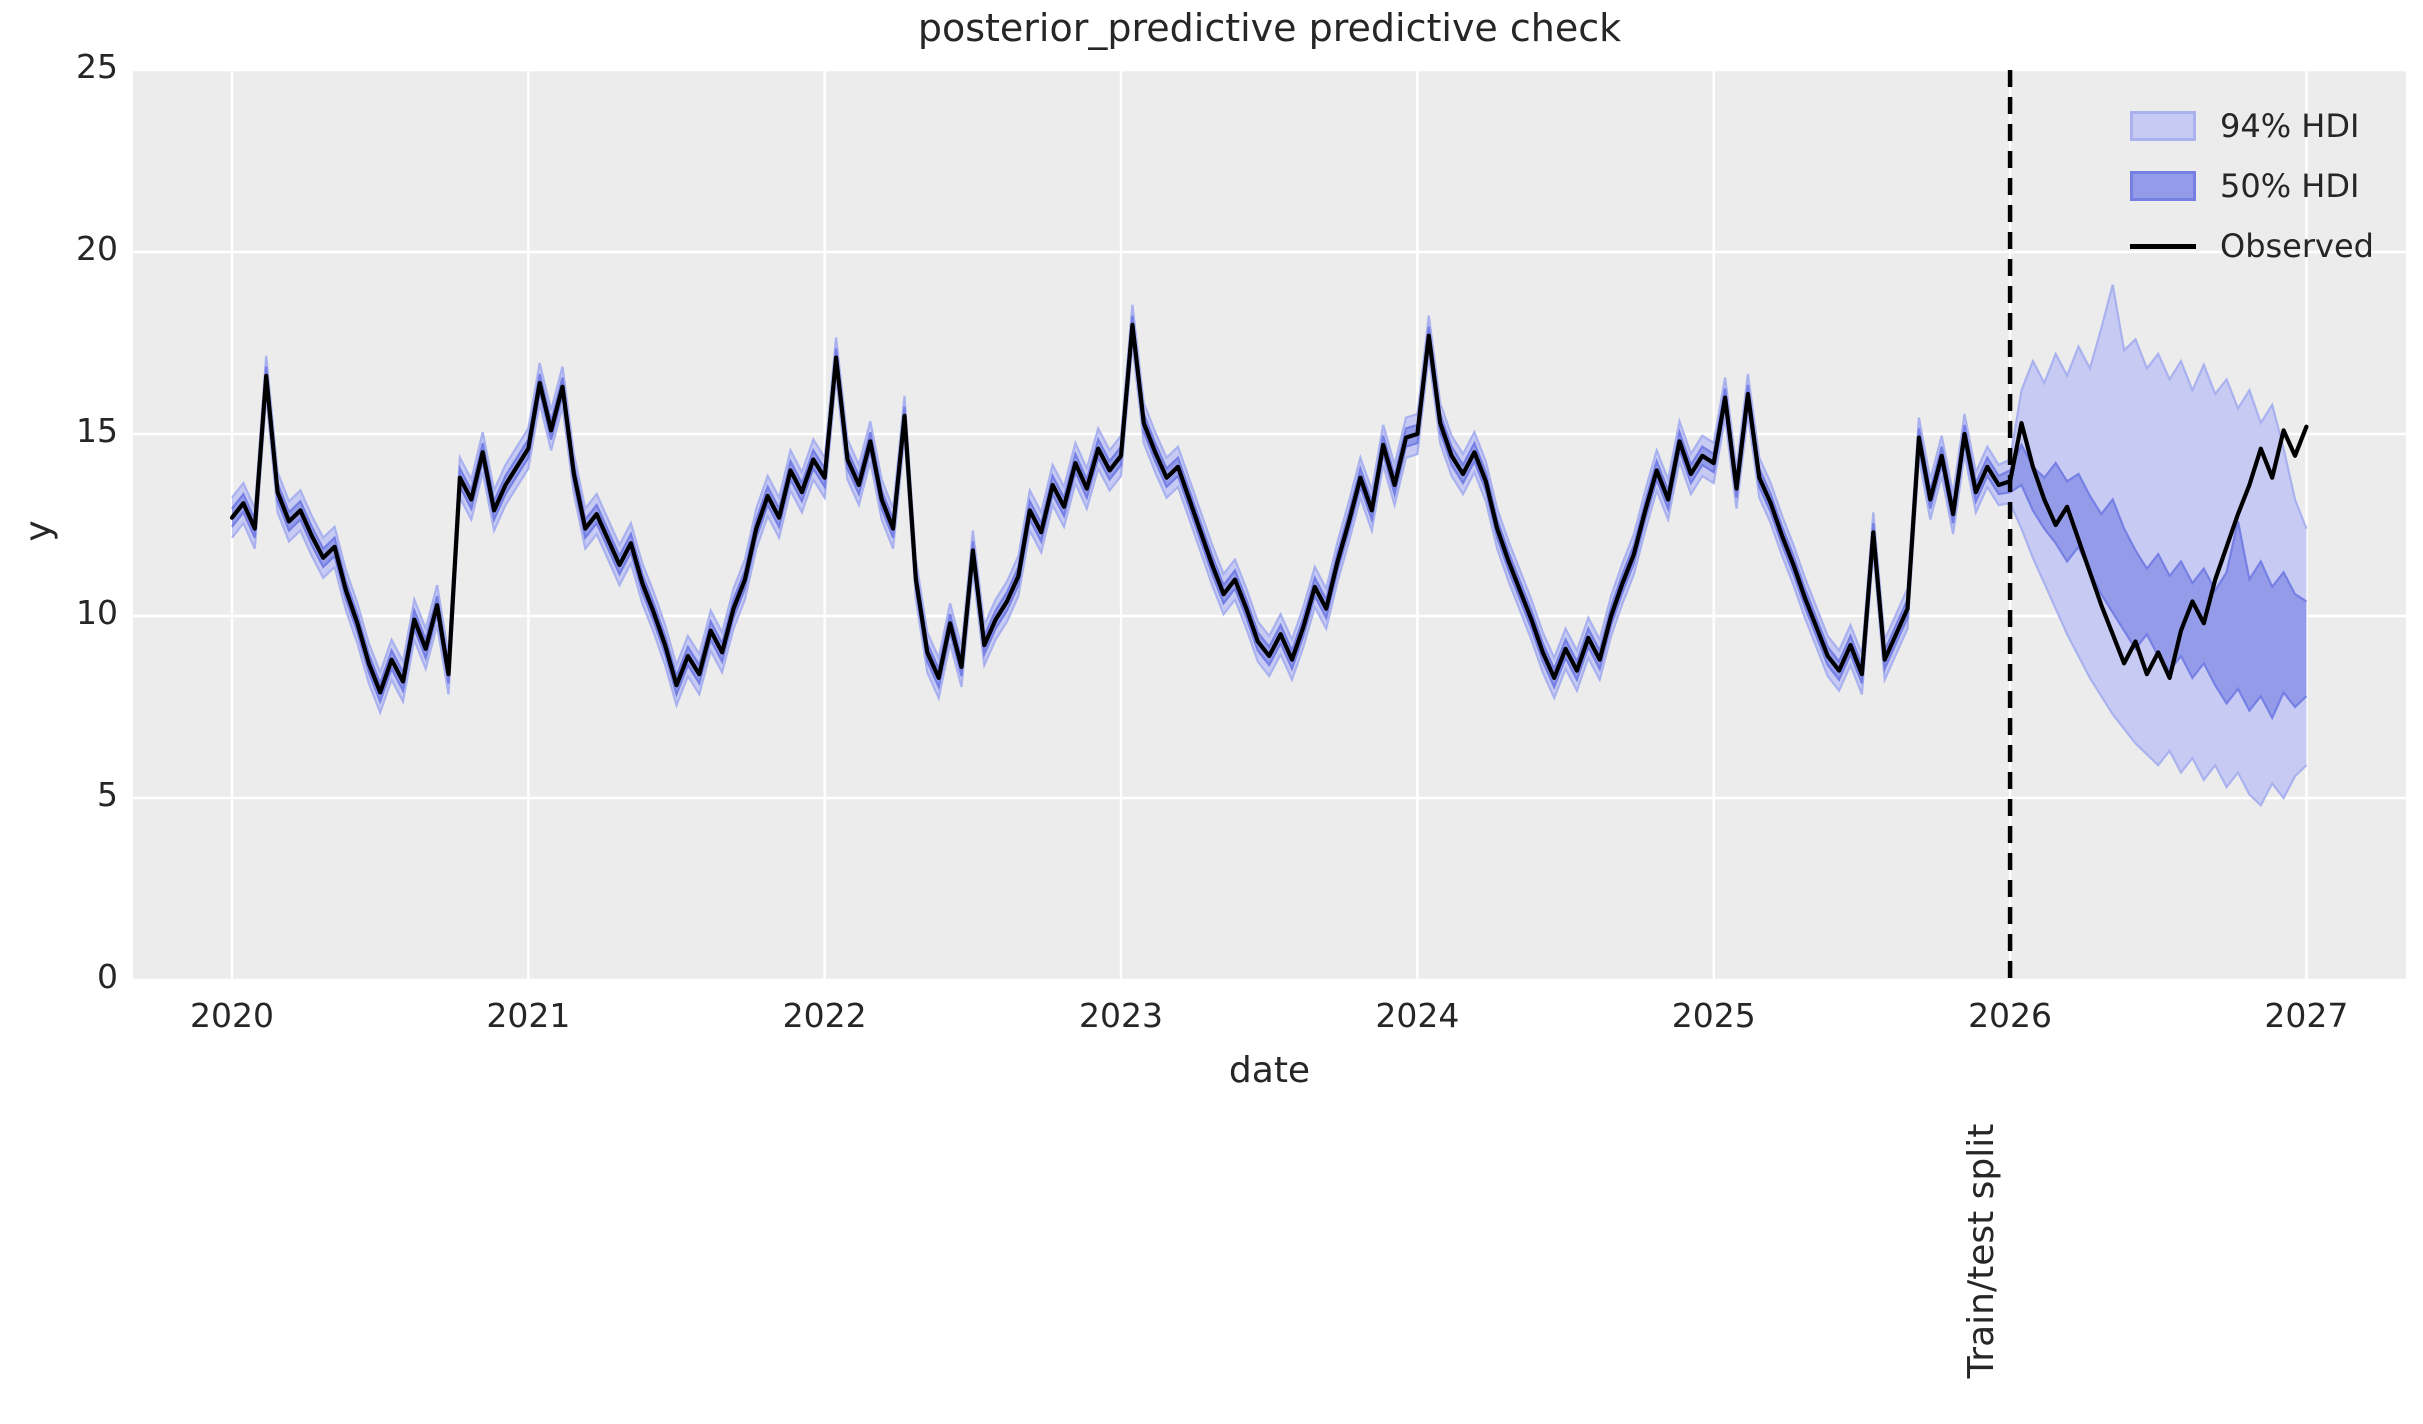 This screenshot has height=1424, width=2423. I want to click on x-tick-label: 2024, so click(1417, 1015).